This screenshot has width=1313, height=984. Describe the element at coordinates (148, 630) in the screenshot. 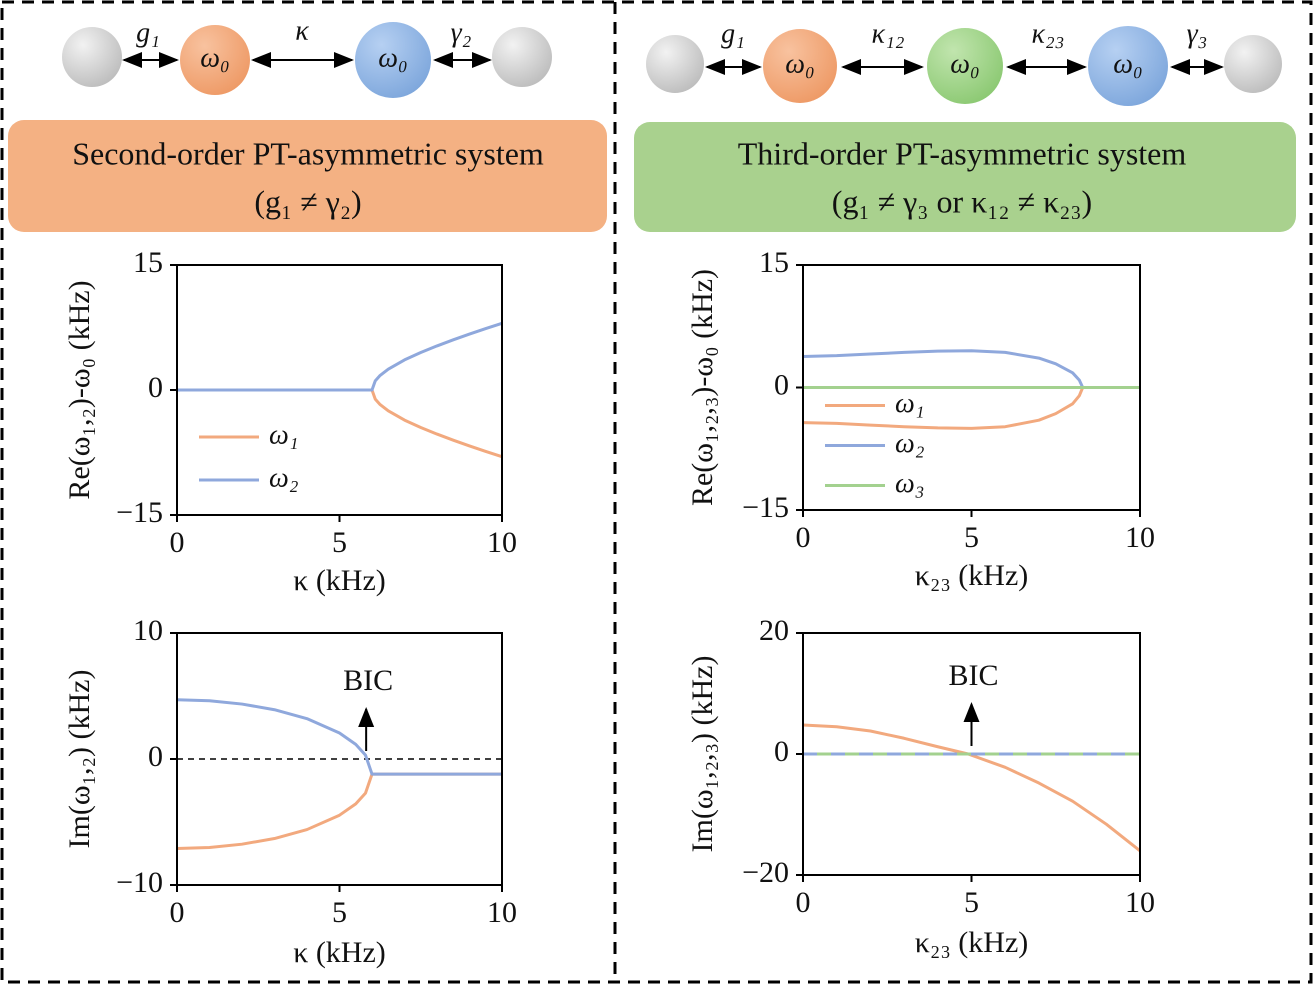

I see `y-tick-label: 10` at that location.